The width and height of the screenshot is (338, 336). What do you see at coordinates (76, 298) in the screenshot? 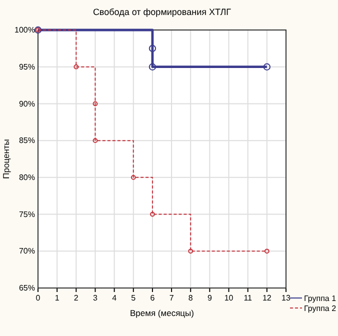
I see `x-tick-label: 2` at bounding box center [76, 298].